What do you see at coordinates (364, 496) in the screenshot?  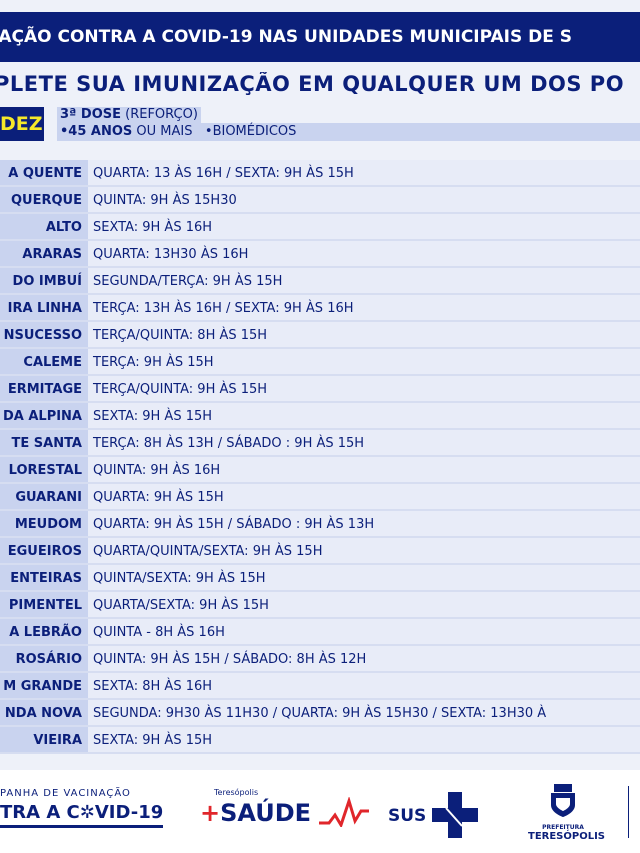 I see `schedule-cell: QUARTA: 9H ÀS 15H` at bounding box center [364, 496].